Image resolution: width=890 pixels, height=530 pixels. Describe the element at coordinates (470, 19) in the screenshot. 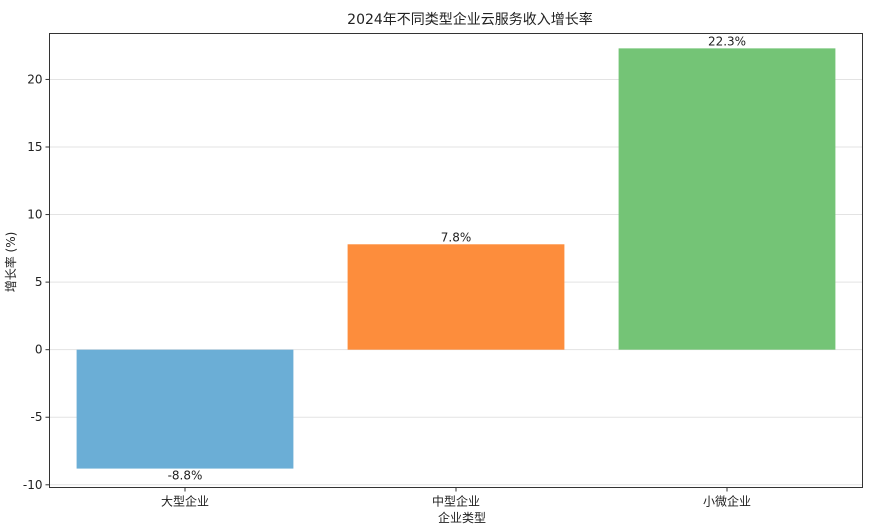

I see `chart-title: 2024年不同类型企业云服务收入增长率` at that location.